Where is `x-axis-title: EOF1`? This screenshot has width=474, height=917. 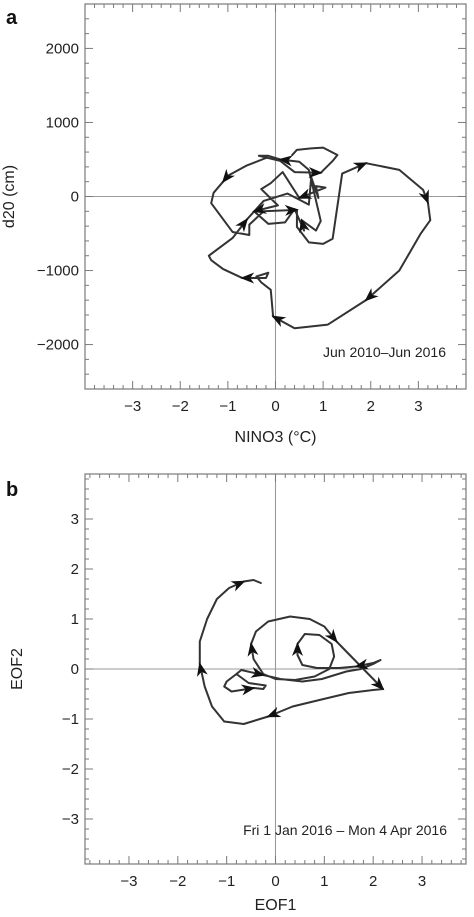 x-axis-title: EOF1 is located at coordinates (276, 905).